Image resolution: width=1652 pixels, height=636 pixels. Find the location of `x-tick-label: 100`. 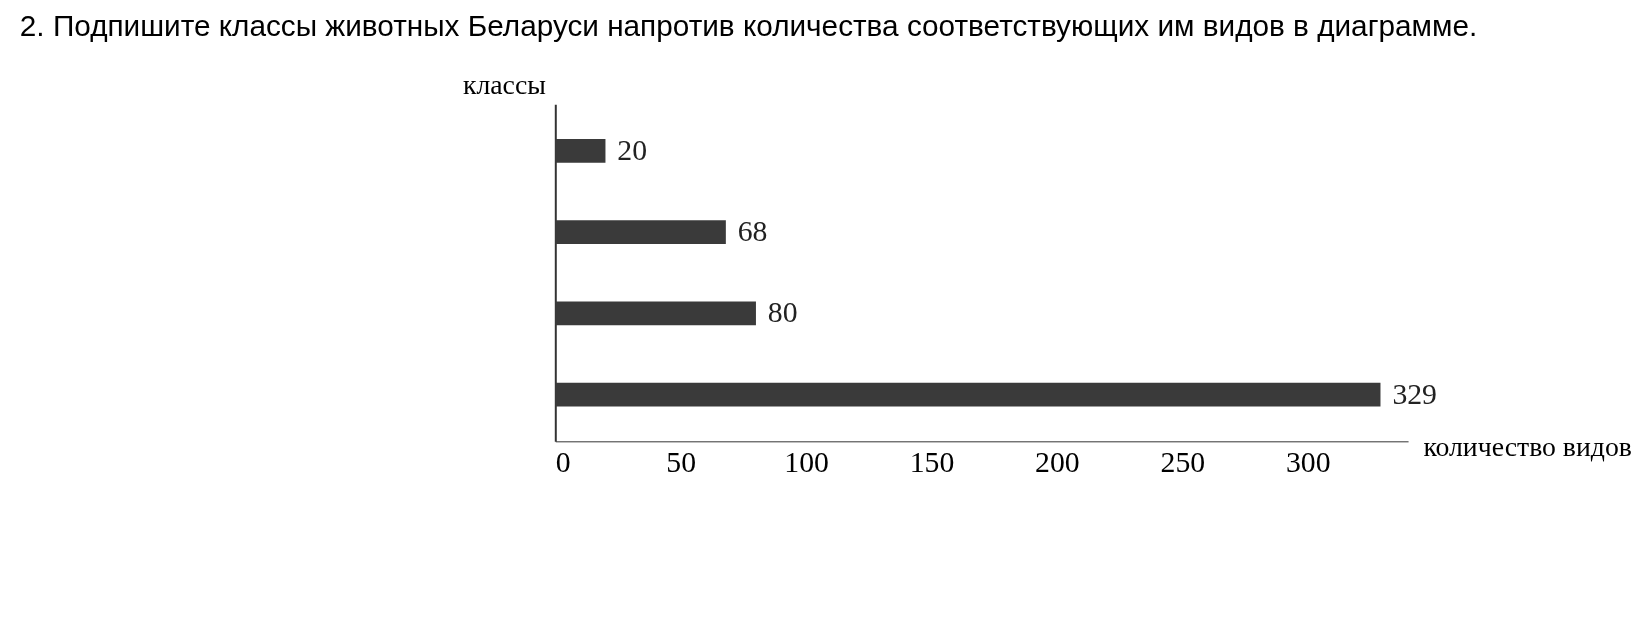

x-tick-label: 100 is located at coordinates (806, 461).